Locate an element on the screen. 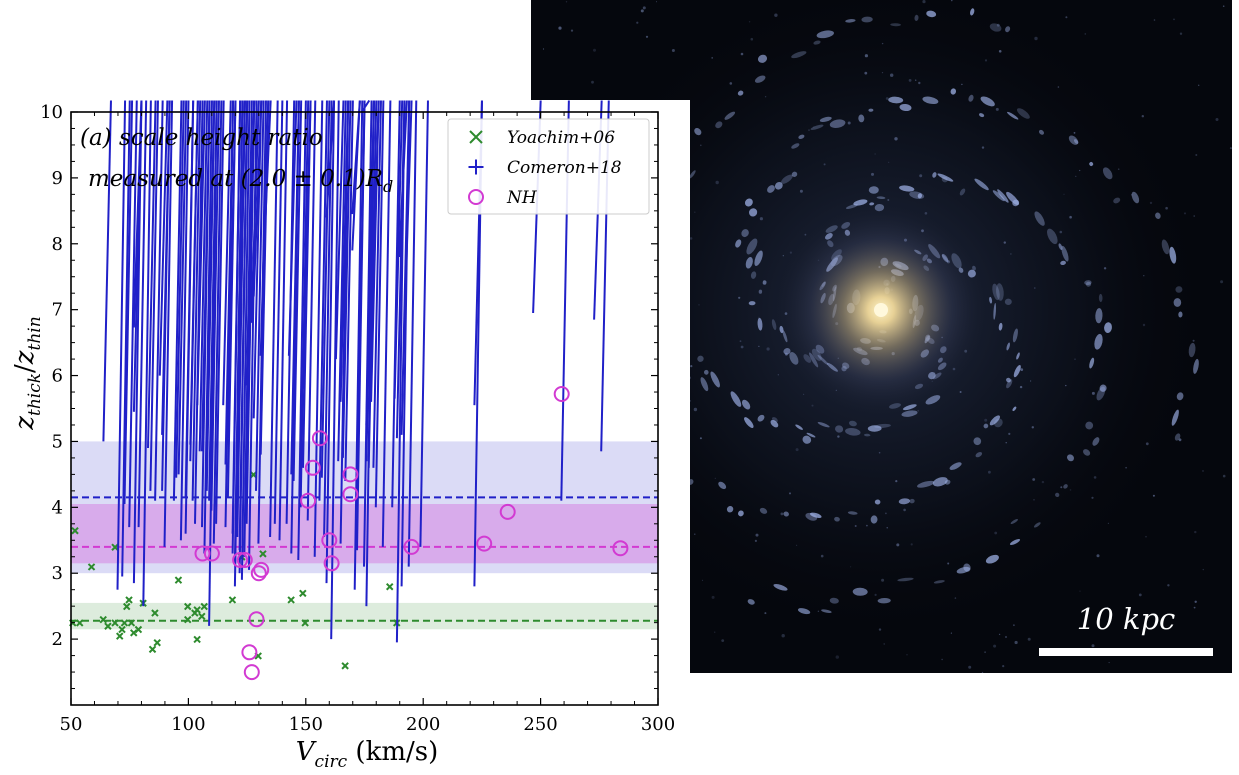 This screenshot has height=775, width=1239. legend-marker-nh is located at coordinates (476, 197).